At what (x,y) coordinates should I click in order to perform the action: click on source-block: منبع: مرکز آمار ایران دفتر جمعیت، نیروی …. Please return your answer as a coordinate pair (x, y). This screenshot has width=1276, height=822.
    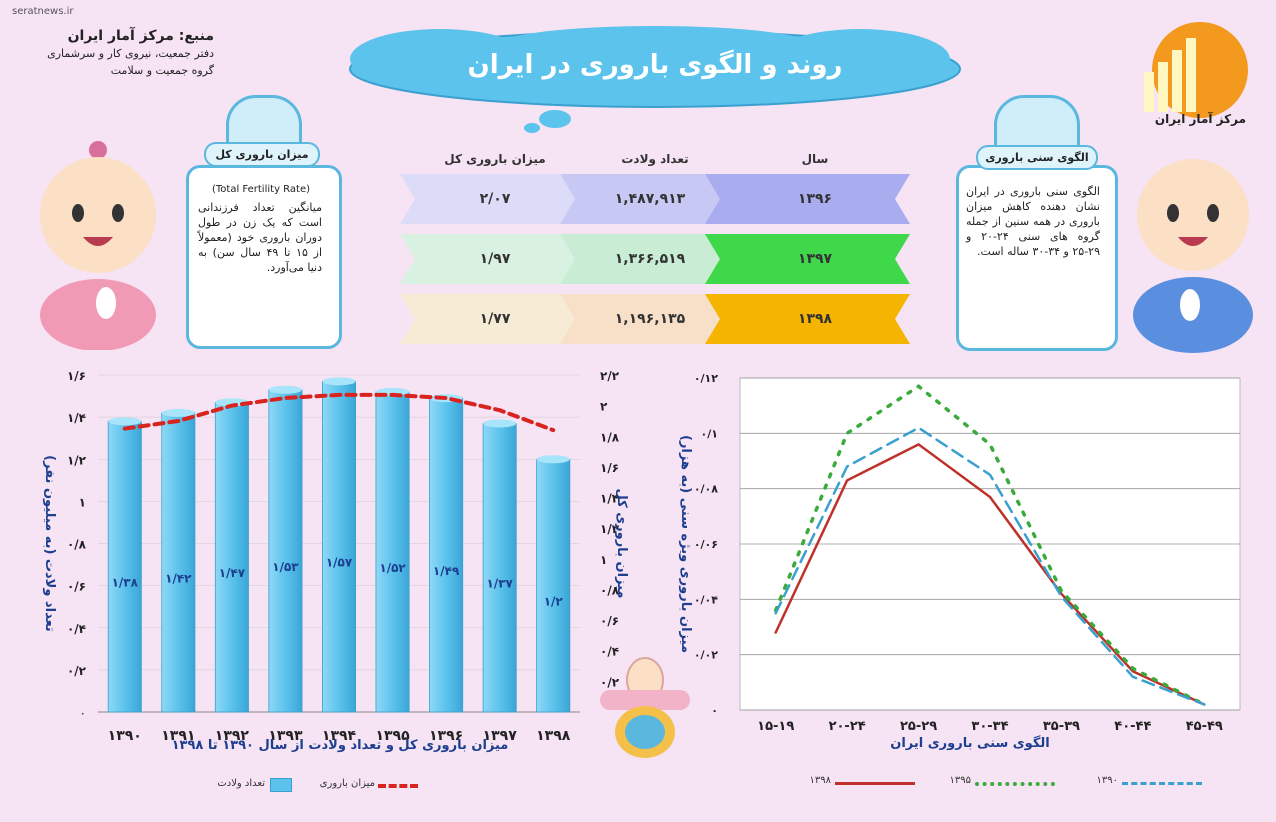
    Looking at the image, I should click on (114, 53).